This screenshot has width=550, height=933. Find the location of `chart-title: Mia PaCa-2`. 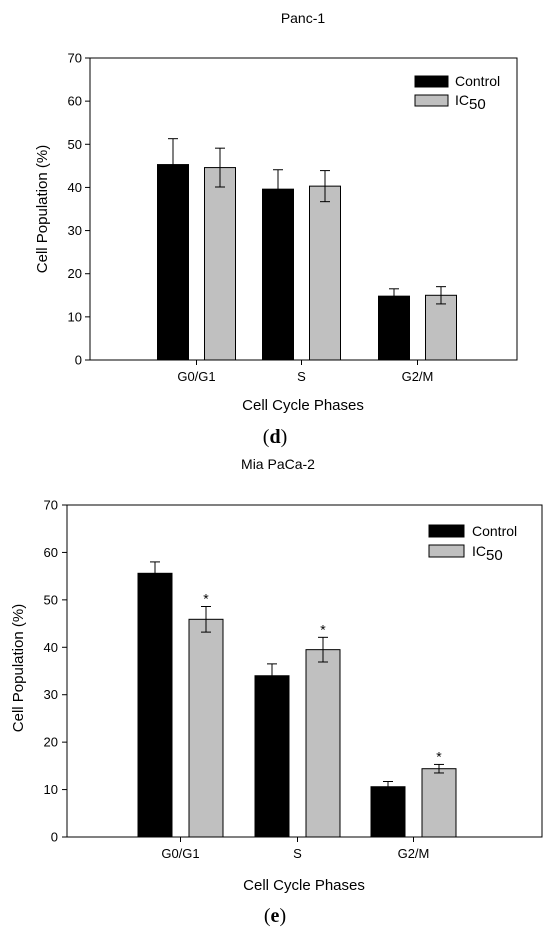

chart-title: Mia PaCa-2 is located at coordinates (278, 464).